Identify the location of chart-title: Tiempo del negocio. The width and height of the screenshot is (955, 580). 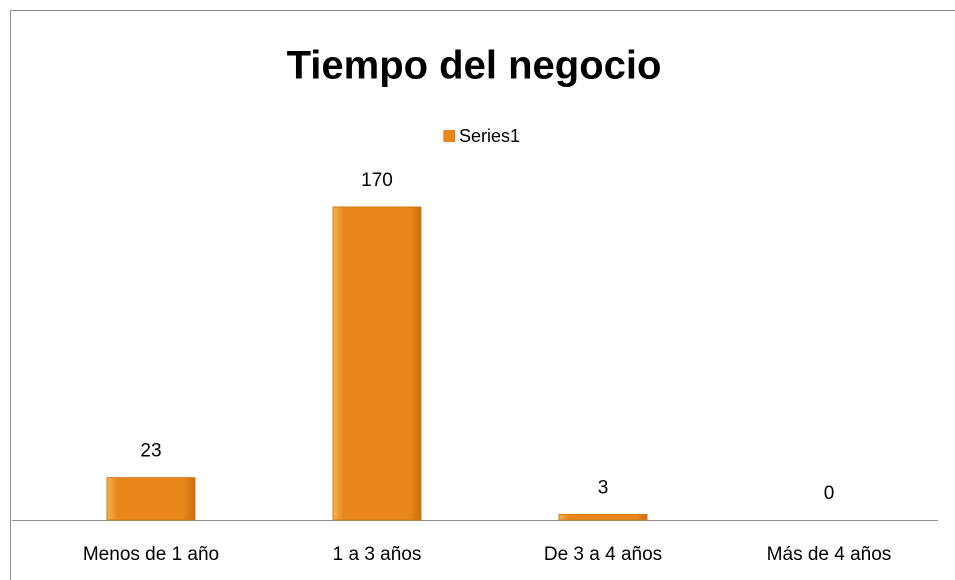
(474, 66).